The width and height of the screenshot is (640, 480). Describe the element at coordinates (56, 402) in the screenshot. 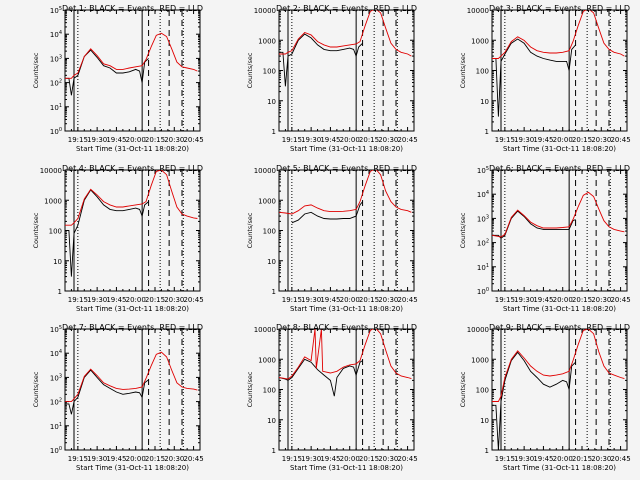

I see `y-tick-label: 10²` at that location.